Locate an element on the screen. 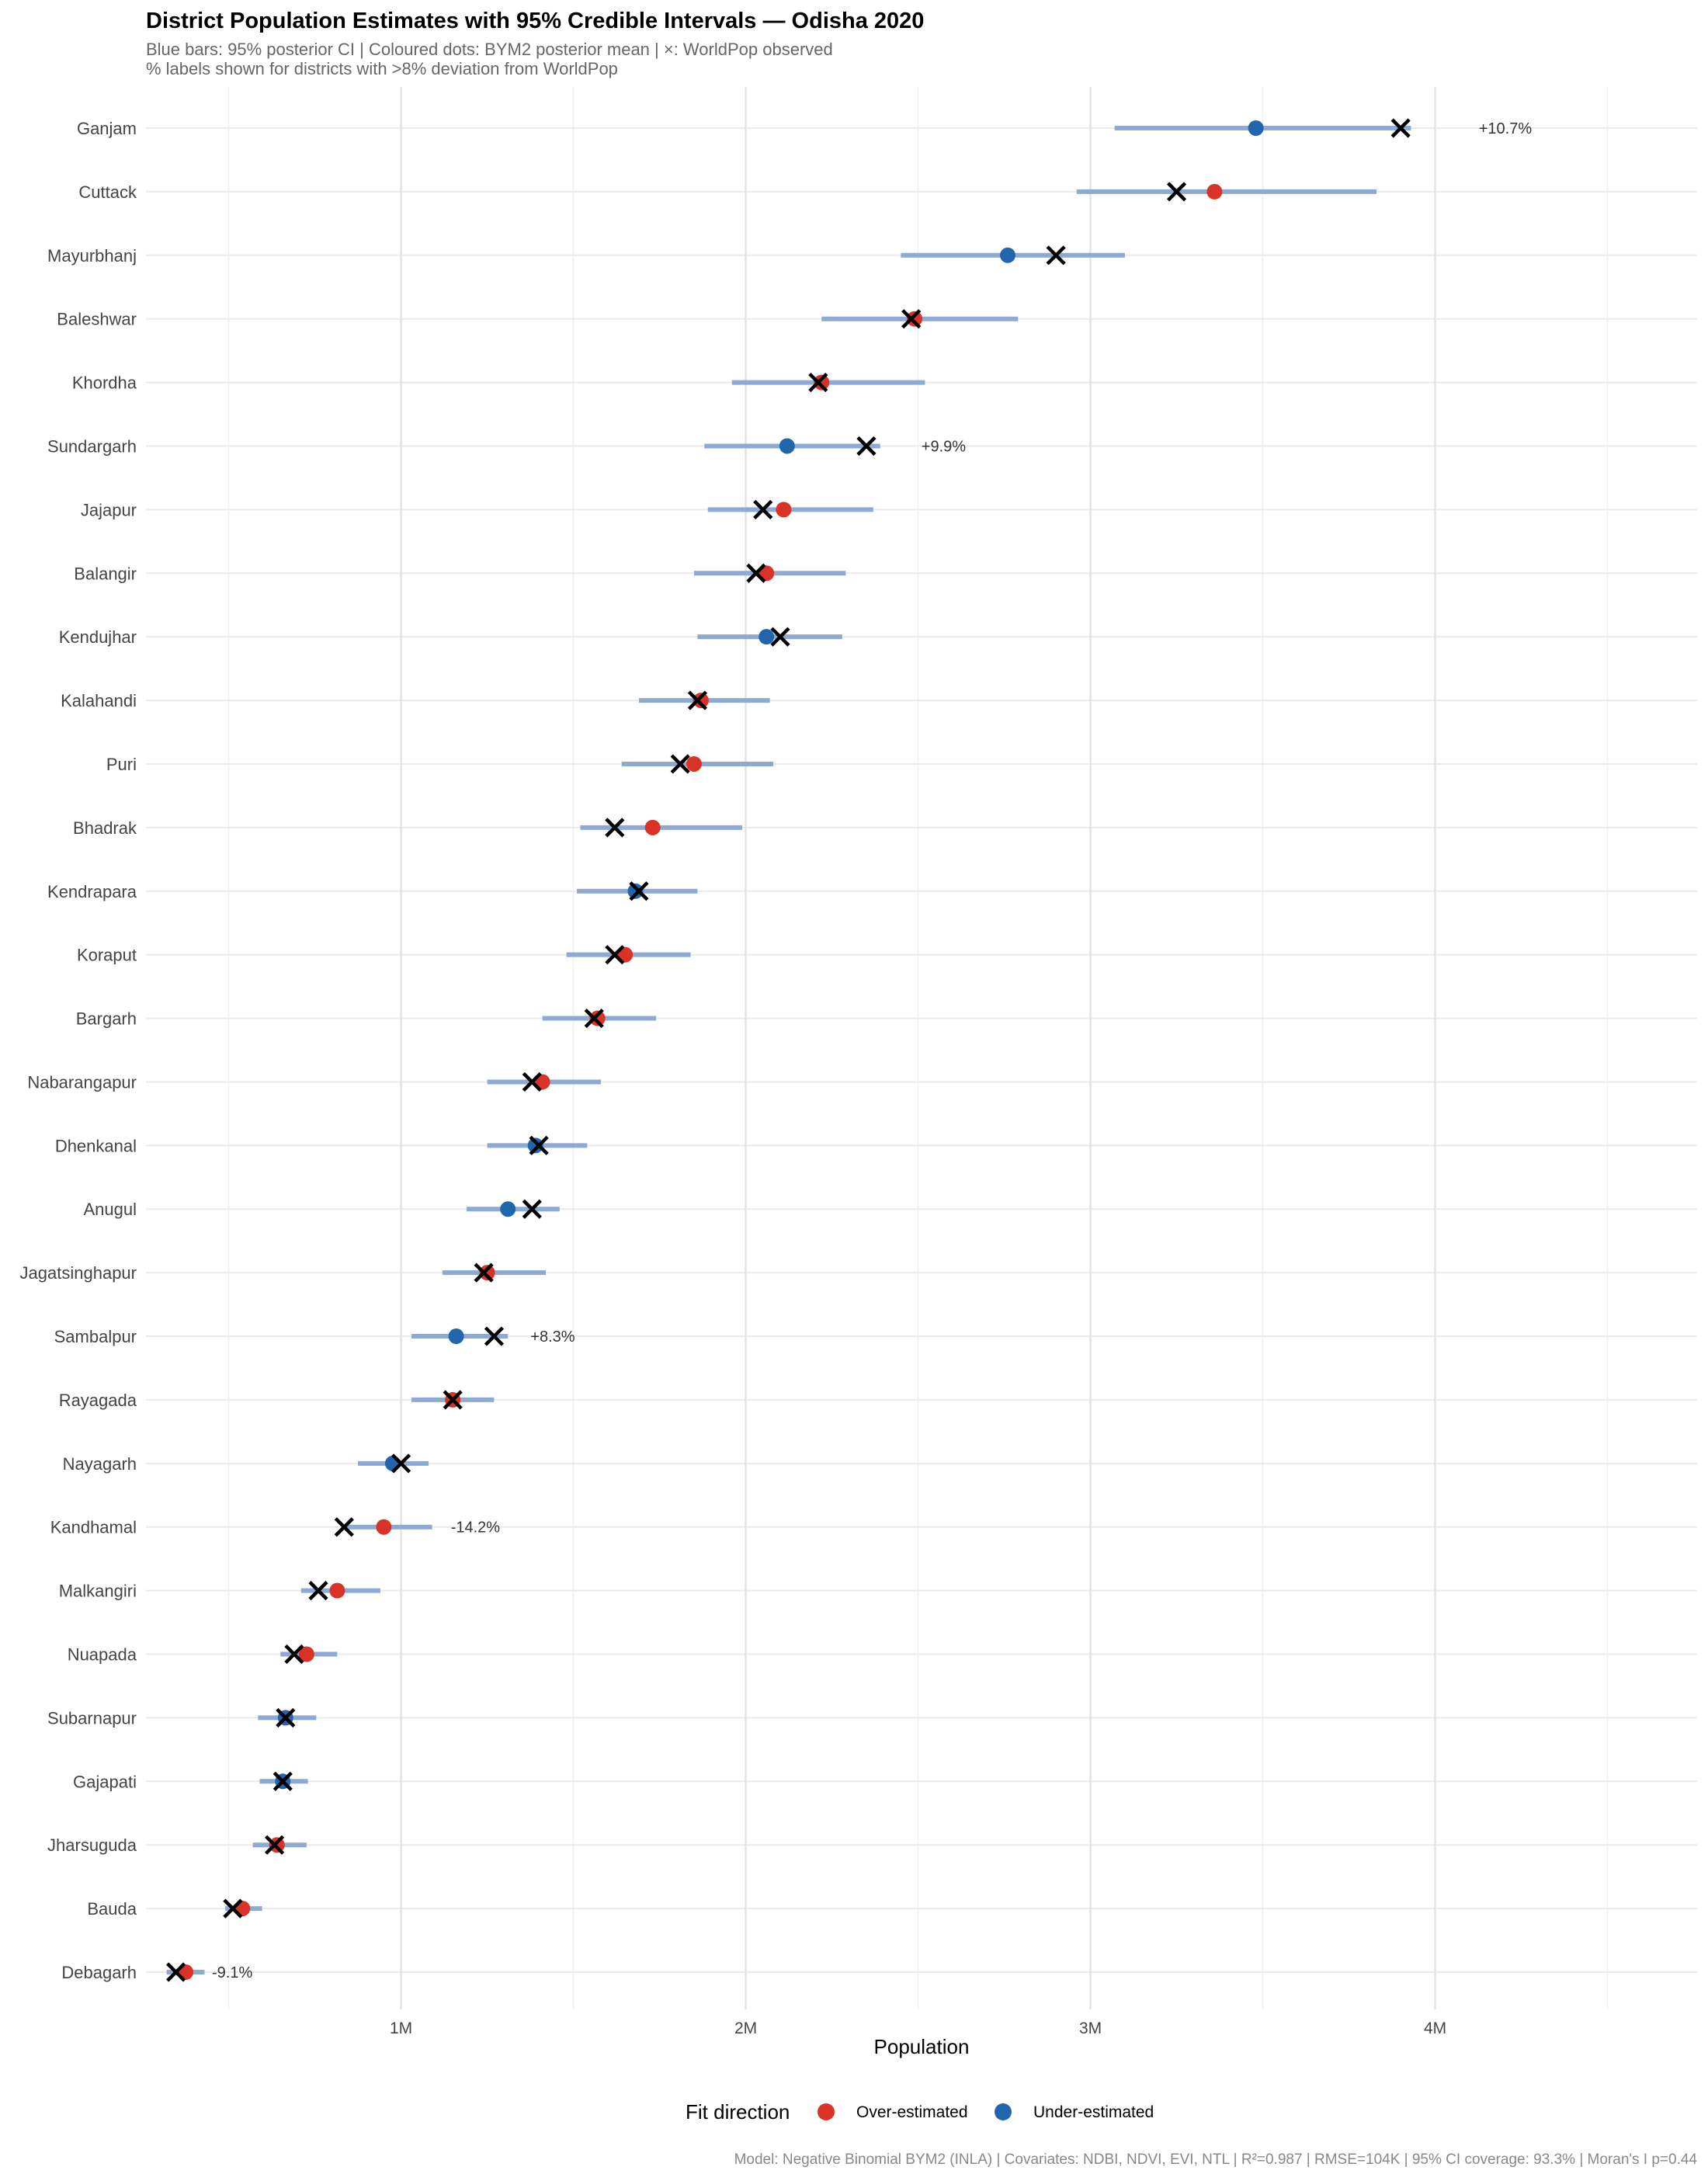 This screenshot has width=1708, height=2174. y-tick-label: Nuapada is located at coordinates (103, 1655).